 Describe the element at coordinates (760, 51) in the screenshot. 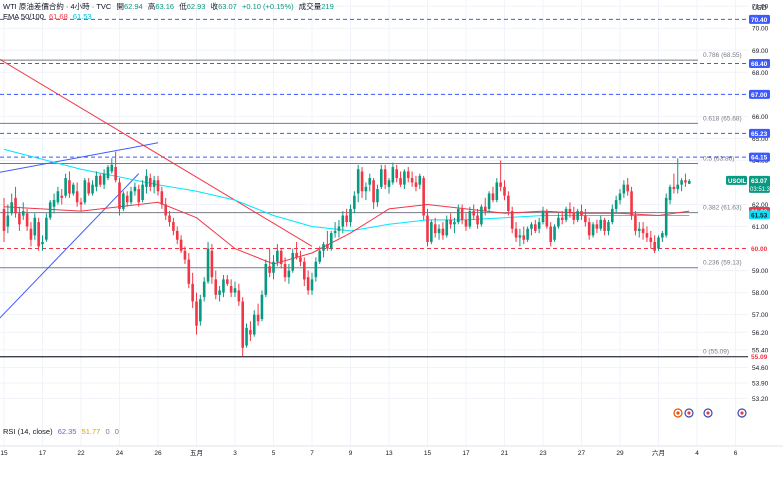

I see `price-tick: 69.00` at that location.